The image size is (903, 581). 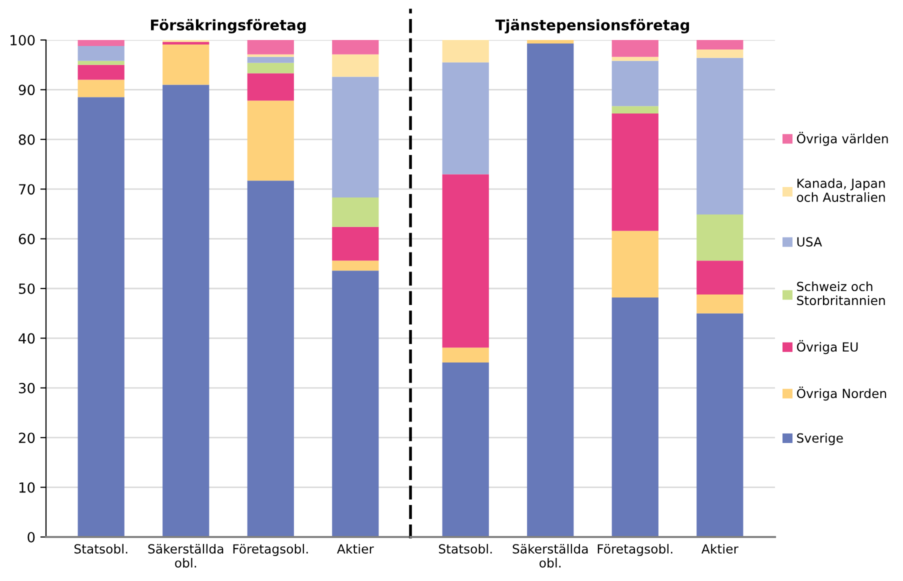 I want to click on y-tick-label: 10, so click(x=27, y=487).